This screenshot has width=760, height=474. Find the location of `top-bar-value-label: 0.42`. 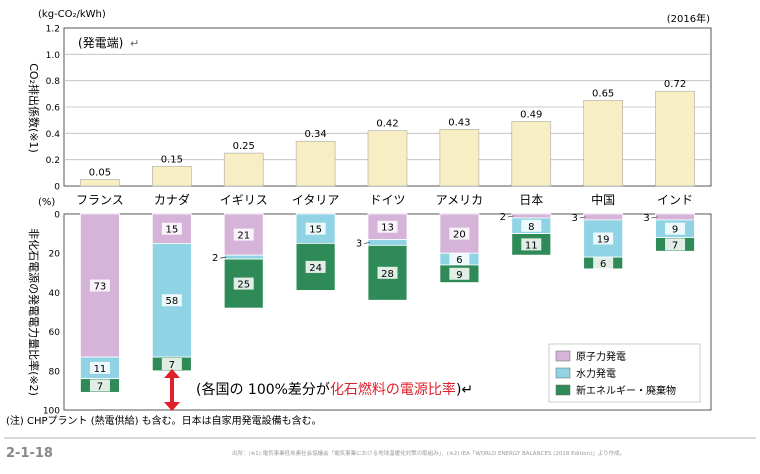

top-bar-value-label: 0.42 is located at coordinates (387, 124).